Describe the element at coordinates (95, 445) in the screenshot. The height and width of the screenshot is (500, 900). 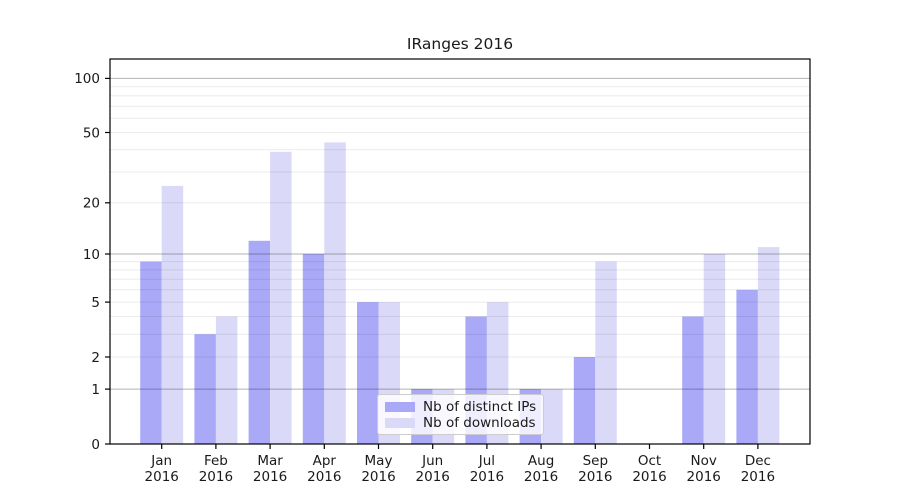
I see `y-tick-label-0: 0` at that location.